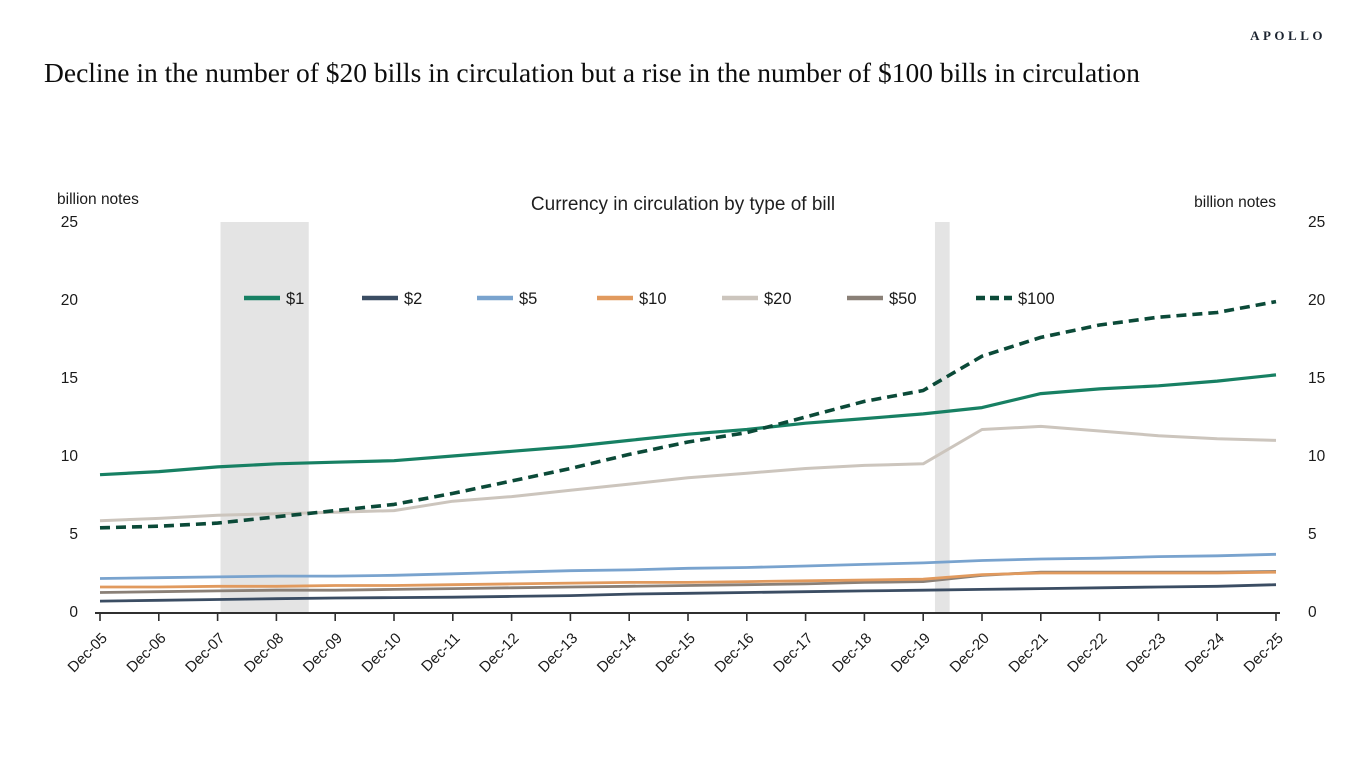 The height and width of the screenshot is (768, 1366). Describe the element at coordinates (1316, 378) in the screenshot. I see `y-tick-label-right: 15` at that location.